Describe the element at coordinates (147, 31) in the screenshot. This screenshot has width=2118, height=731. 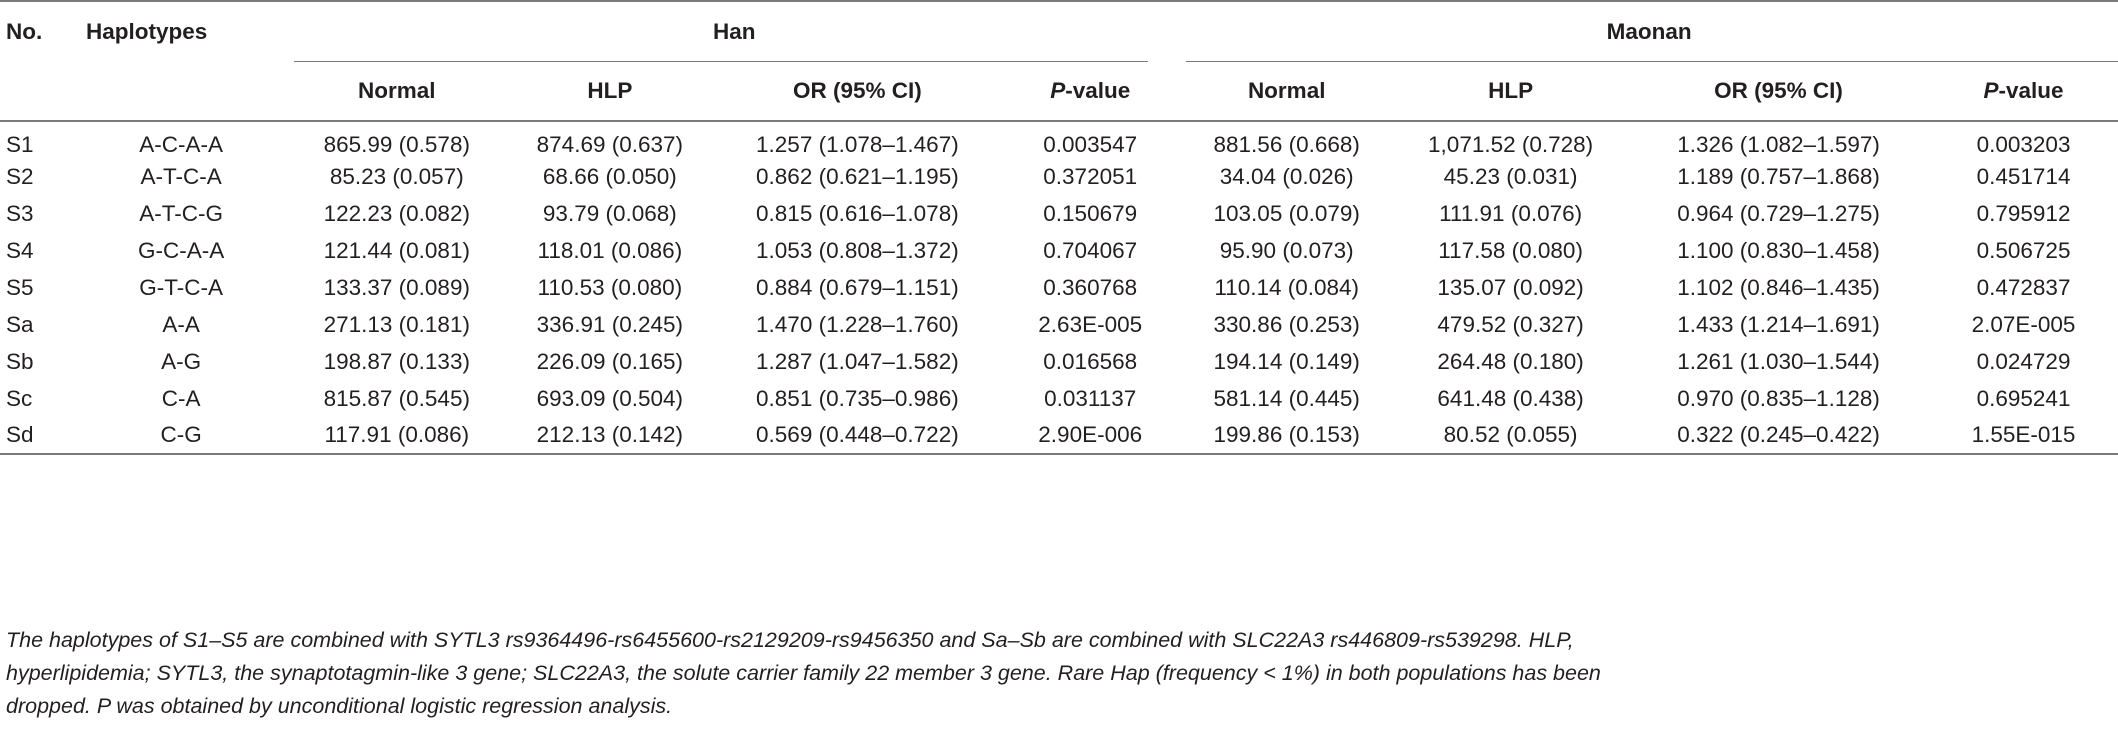
I see `header-haplotypes: Haplotypes` at that location.